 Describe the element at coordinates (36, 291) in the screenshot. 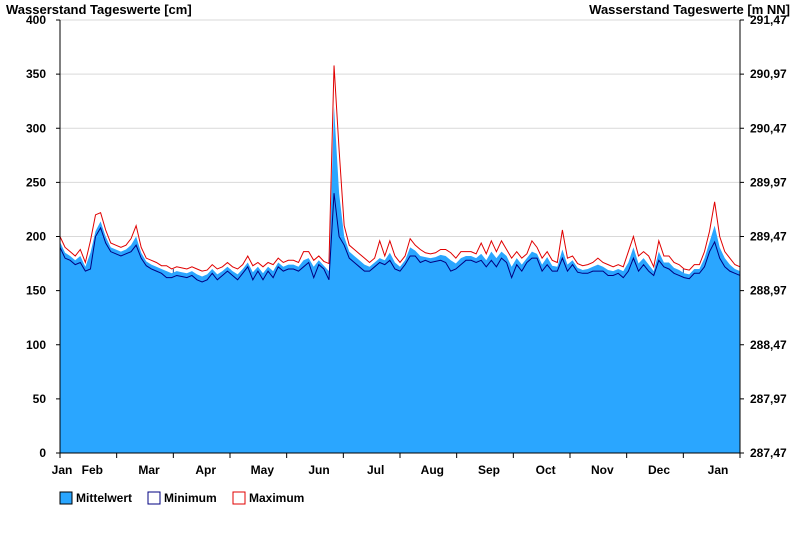

I see `y-tick-label-left: 150` at that location.